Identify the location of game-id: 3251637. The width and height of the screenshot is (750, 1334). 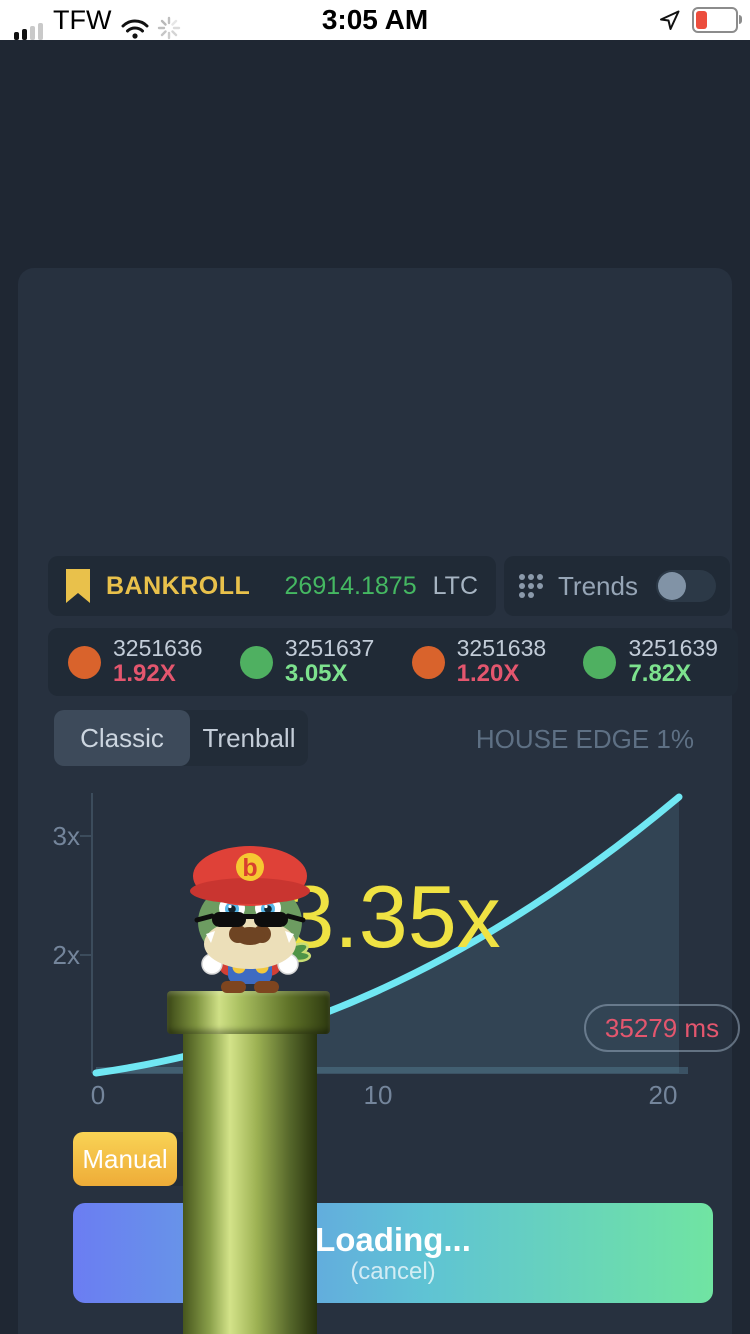
(329, 648).